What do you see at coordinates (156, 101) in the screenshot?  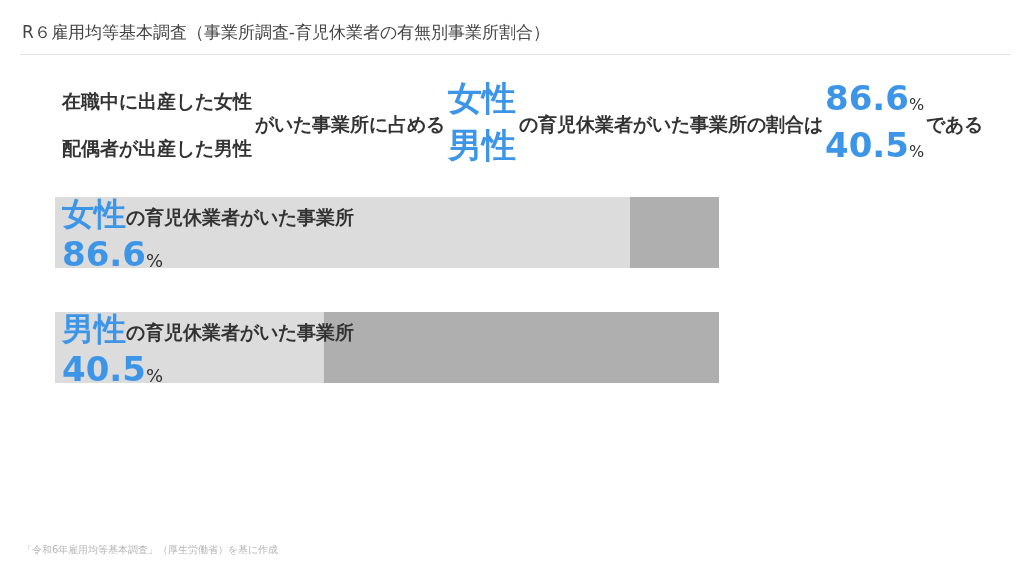 I see `text: 在職中に出産した女性` at bounding box center [156, 101].